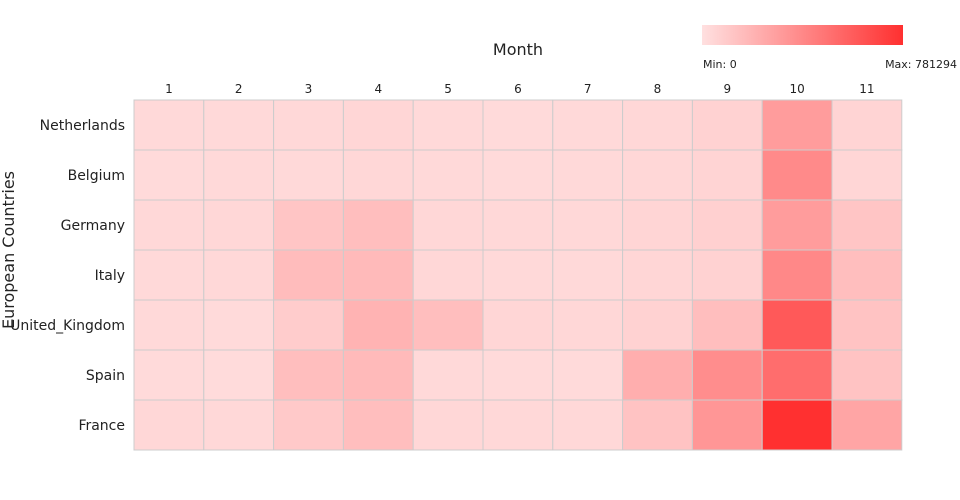 Image resolution: width=960 pixels, height=500 pixels. What do you see at coordinates (169, 89) in the screenshot?
I see `x-tick-label: 1` at bounding box center [169, 89].